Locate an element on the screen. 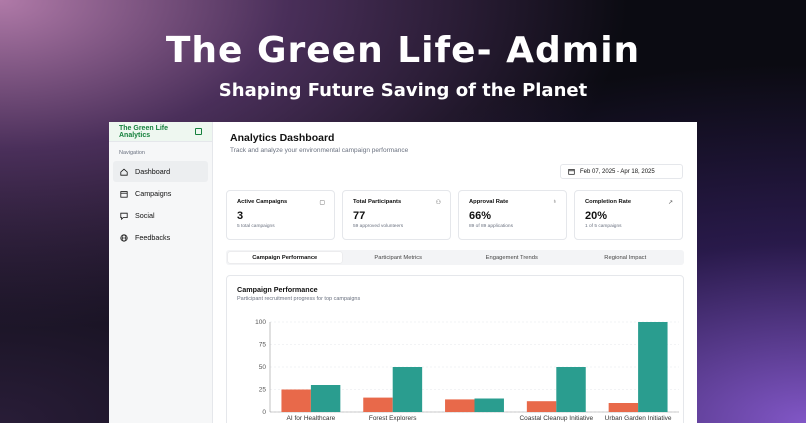 The image size is (806, 423). card-value: 3 is located at coordinates (240, 216).